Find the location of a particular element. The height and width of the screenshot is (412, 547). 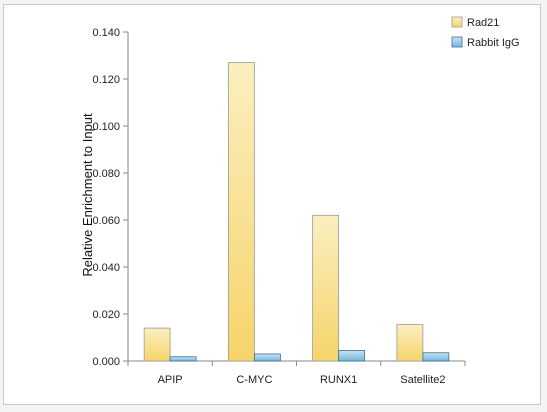

x-tick-label: APIP is located at coordinates (170, 380).